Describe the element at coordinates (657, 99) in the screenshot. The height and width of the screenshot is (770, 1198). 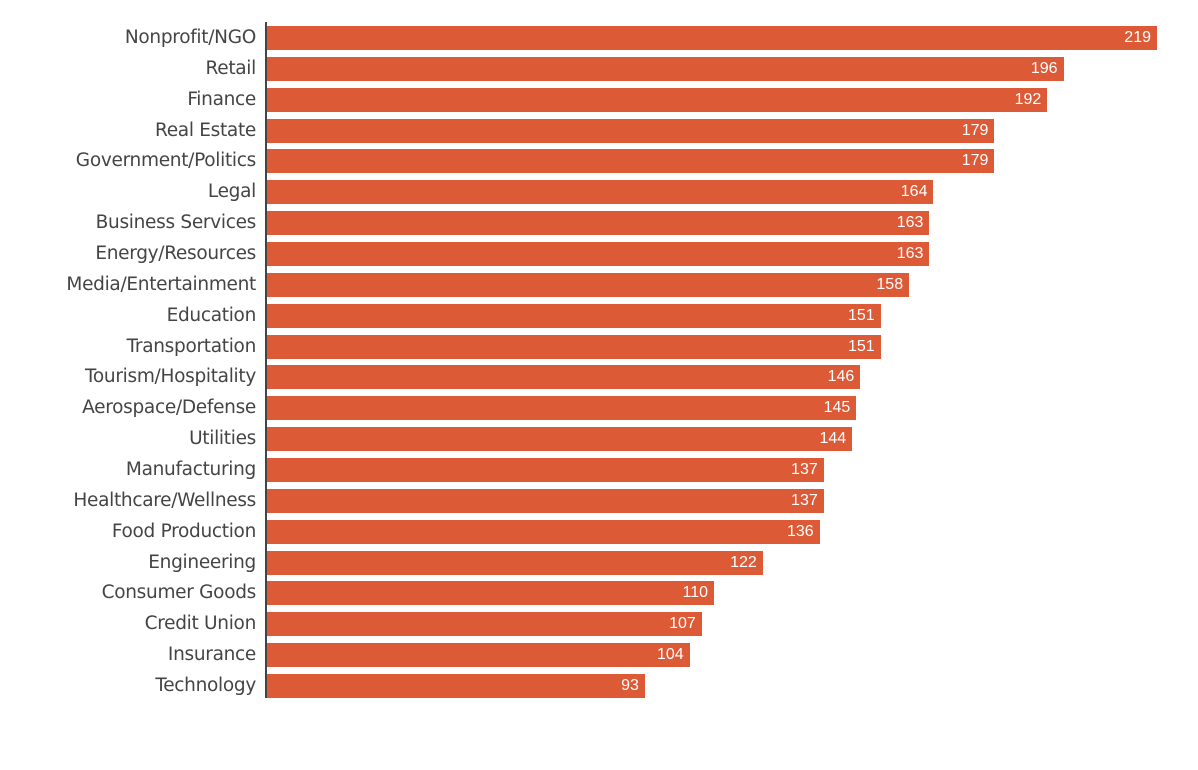
I see `bar: 192` at that location.